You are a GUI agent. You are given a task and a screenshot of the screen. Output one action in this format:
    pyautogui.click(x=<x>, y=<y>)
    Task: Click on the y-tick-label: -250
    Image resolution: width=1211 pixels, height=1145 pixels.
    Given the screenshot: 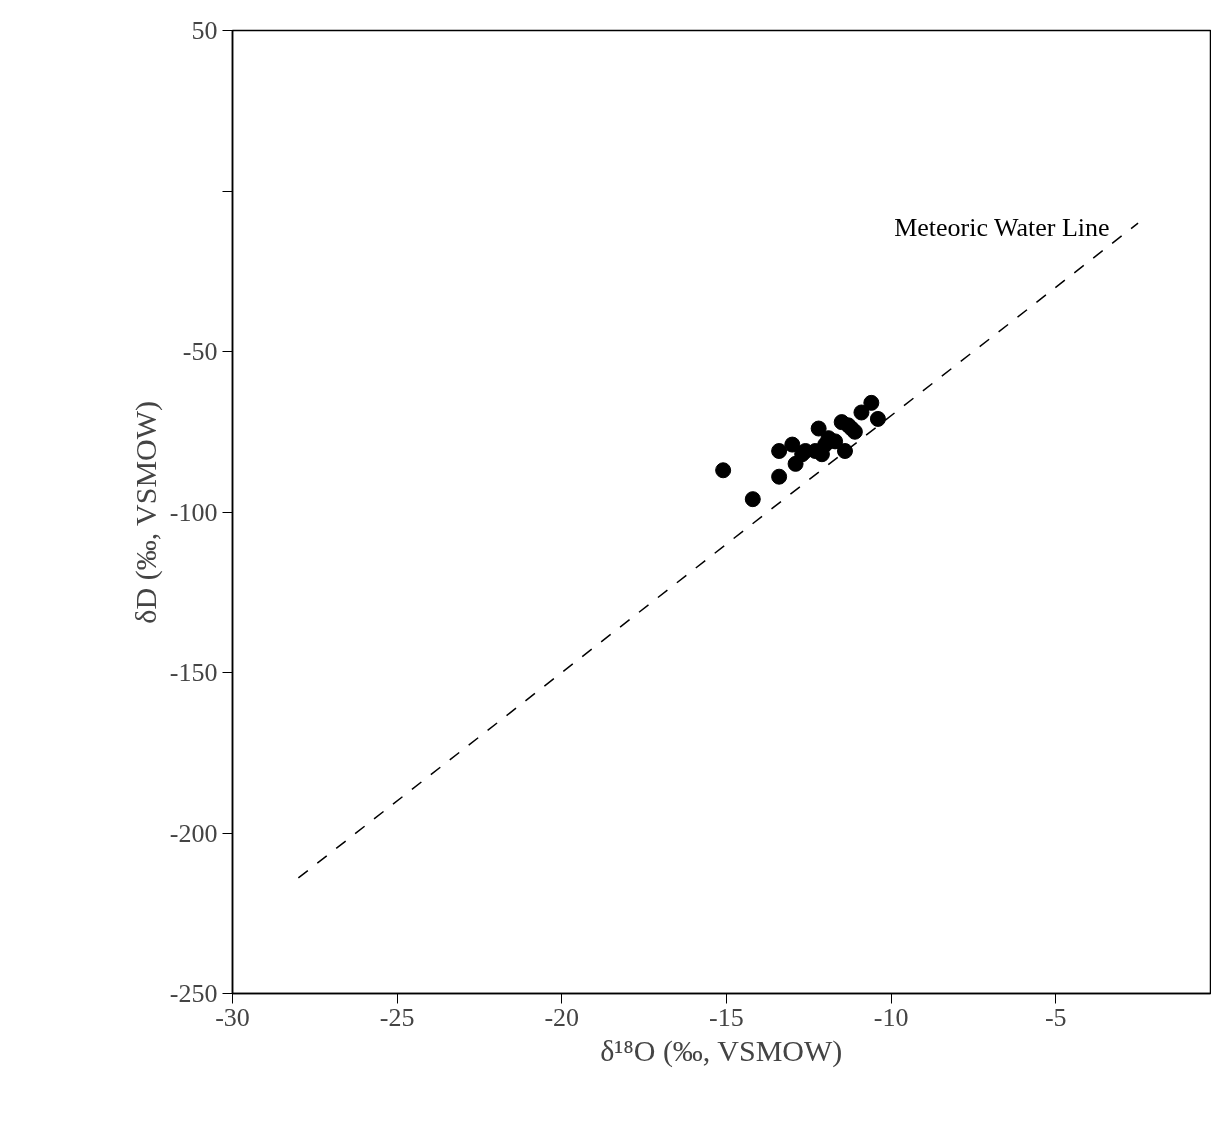 What is the action you would take?
    pyautogui.click(x=193, y=993)
    